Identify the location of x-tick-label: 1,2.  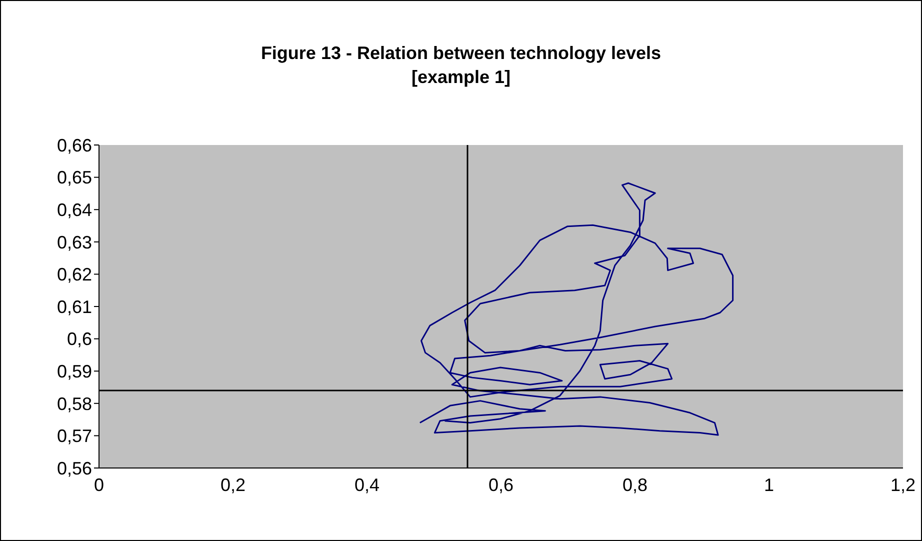
(903, 485).